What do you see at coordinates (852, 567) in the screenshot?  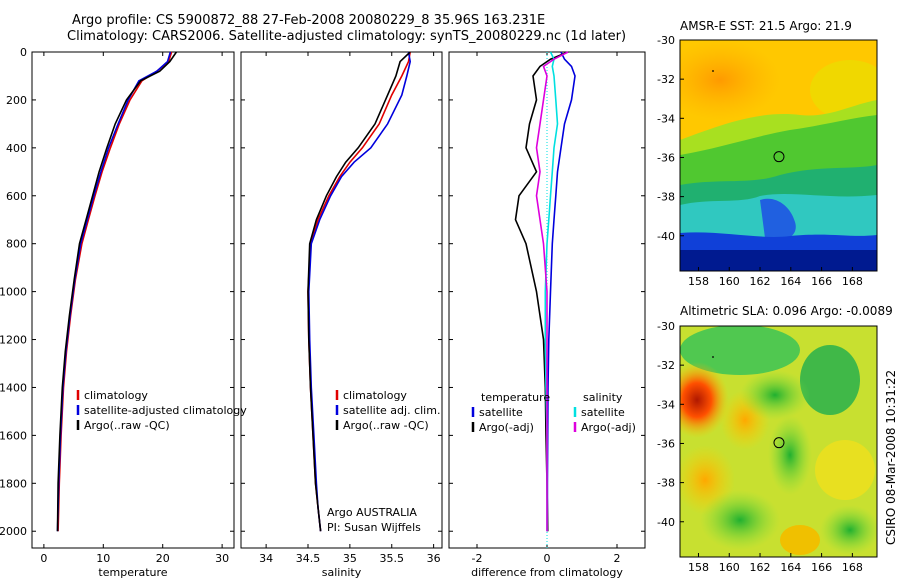 I see `sla_map-xtick-label: 168` at bounding box center [852, 567].